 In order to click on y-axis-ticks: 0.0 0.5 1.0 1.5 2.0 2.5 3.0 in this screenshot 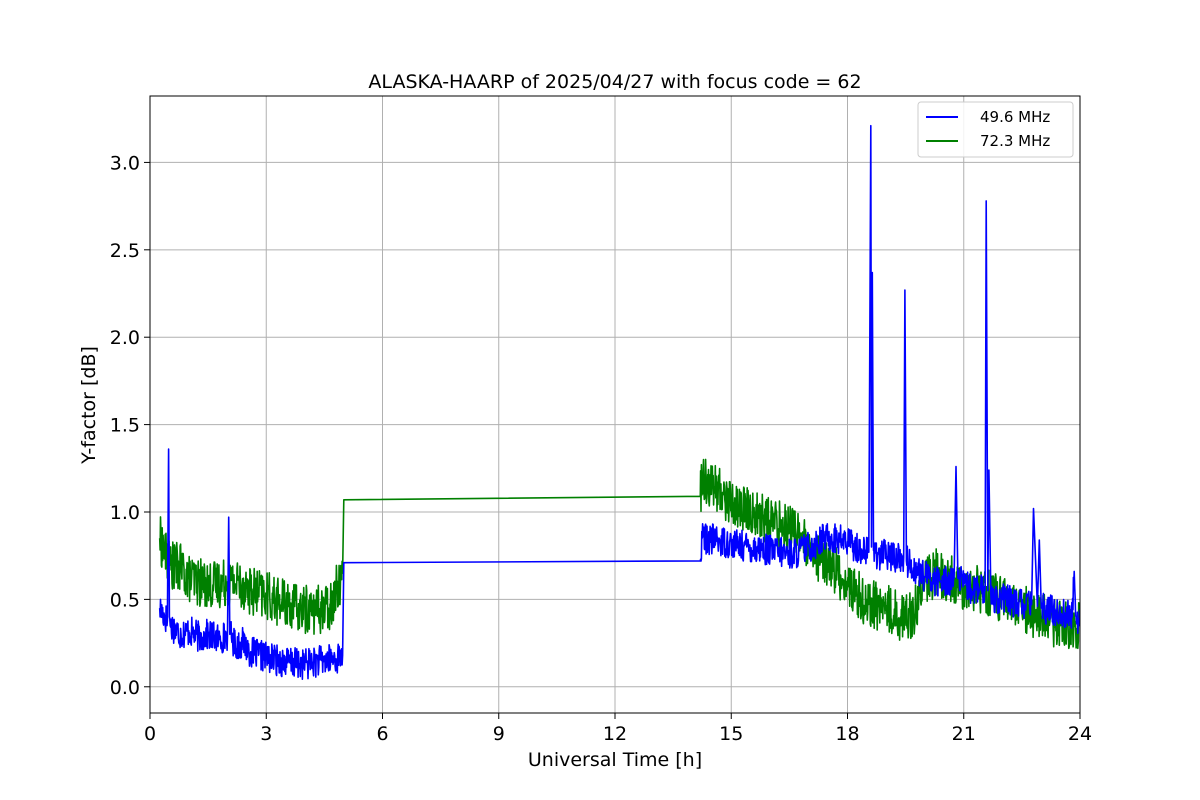, I will do `click(130, 425)`.